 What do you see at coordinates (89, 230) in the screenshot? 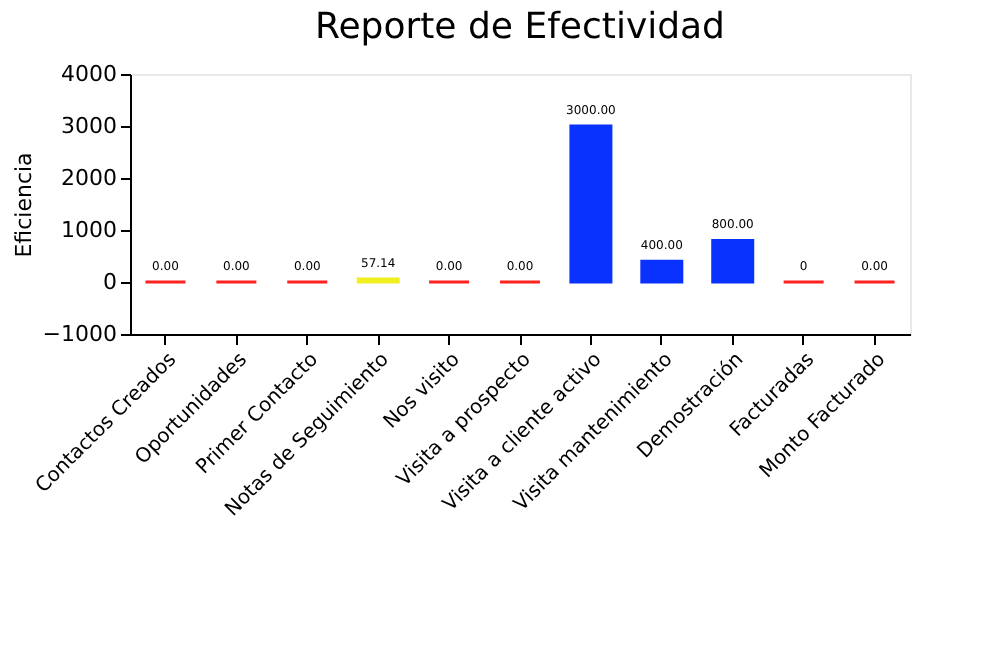
I see `y-tick-label: 1000` at bounding box center [89, 230].